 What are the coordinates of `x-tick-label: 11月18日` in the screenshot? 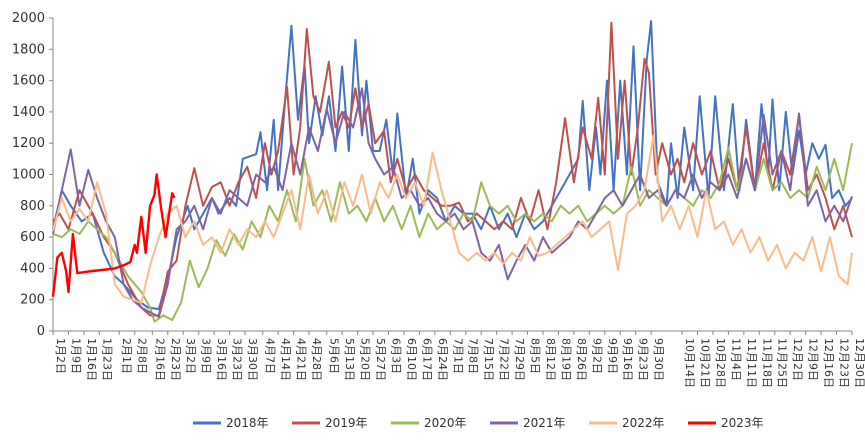 It's located at (766, 363).